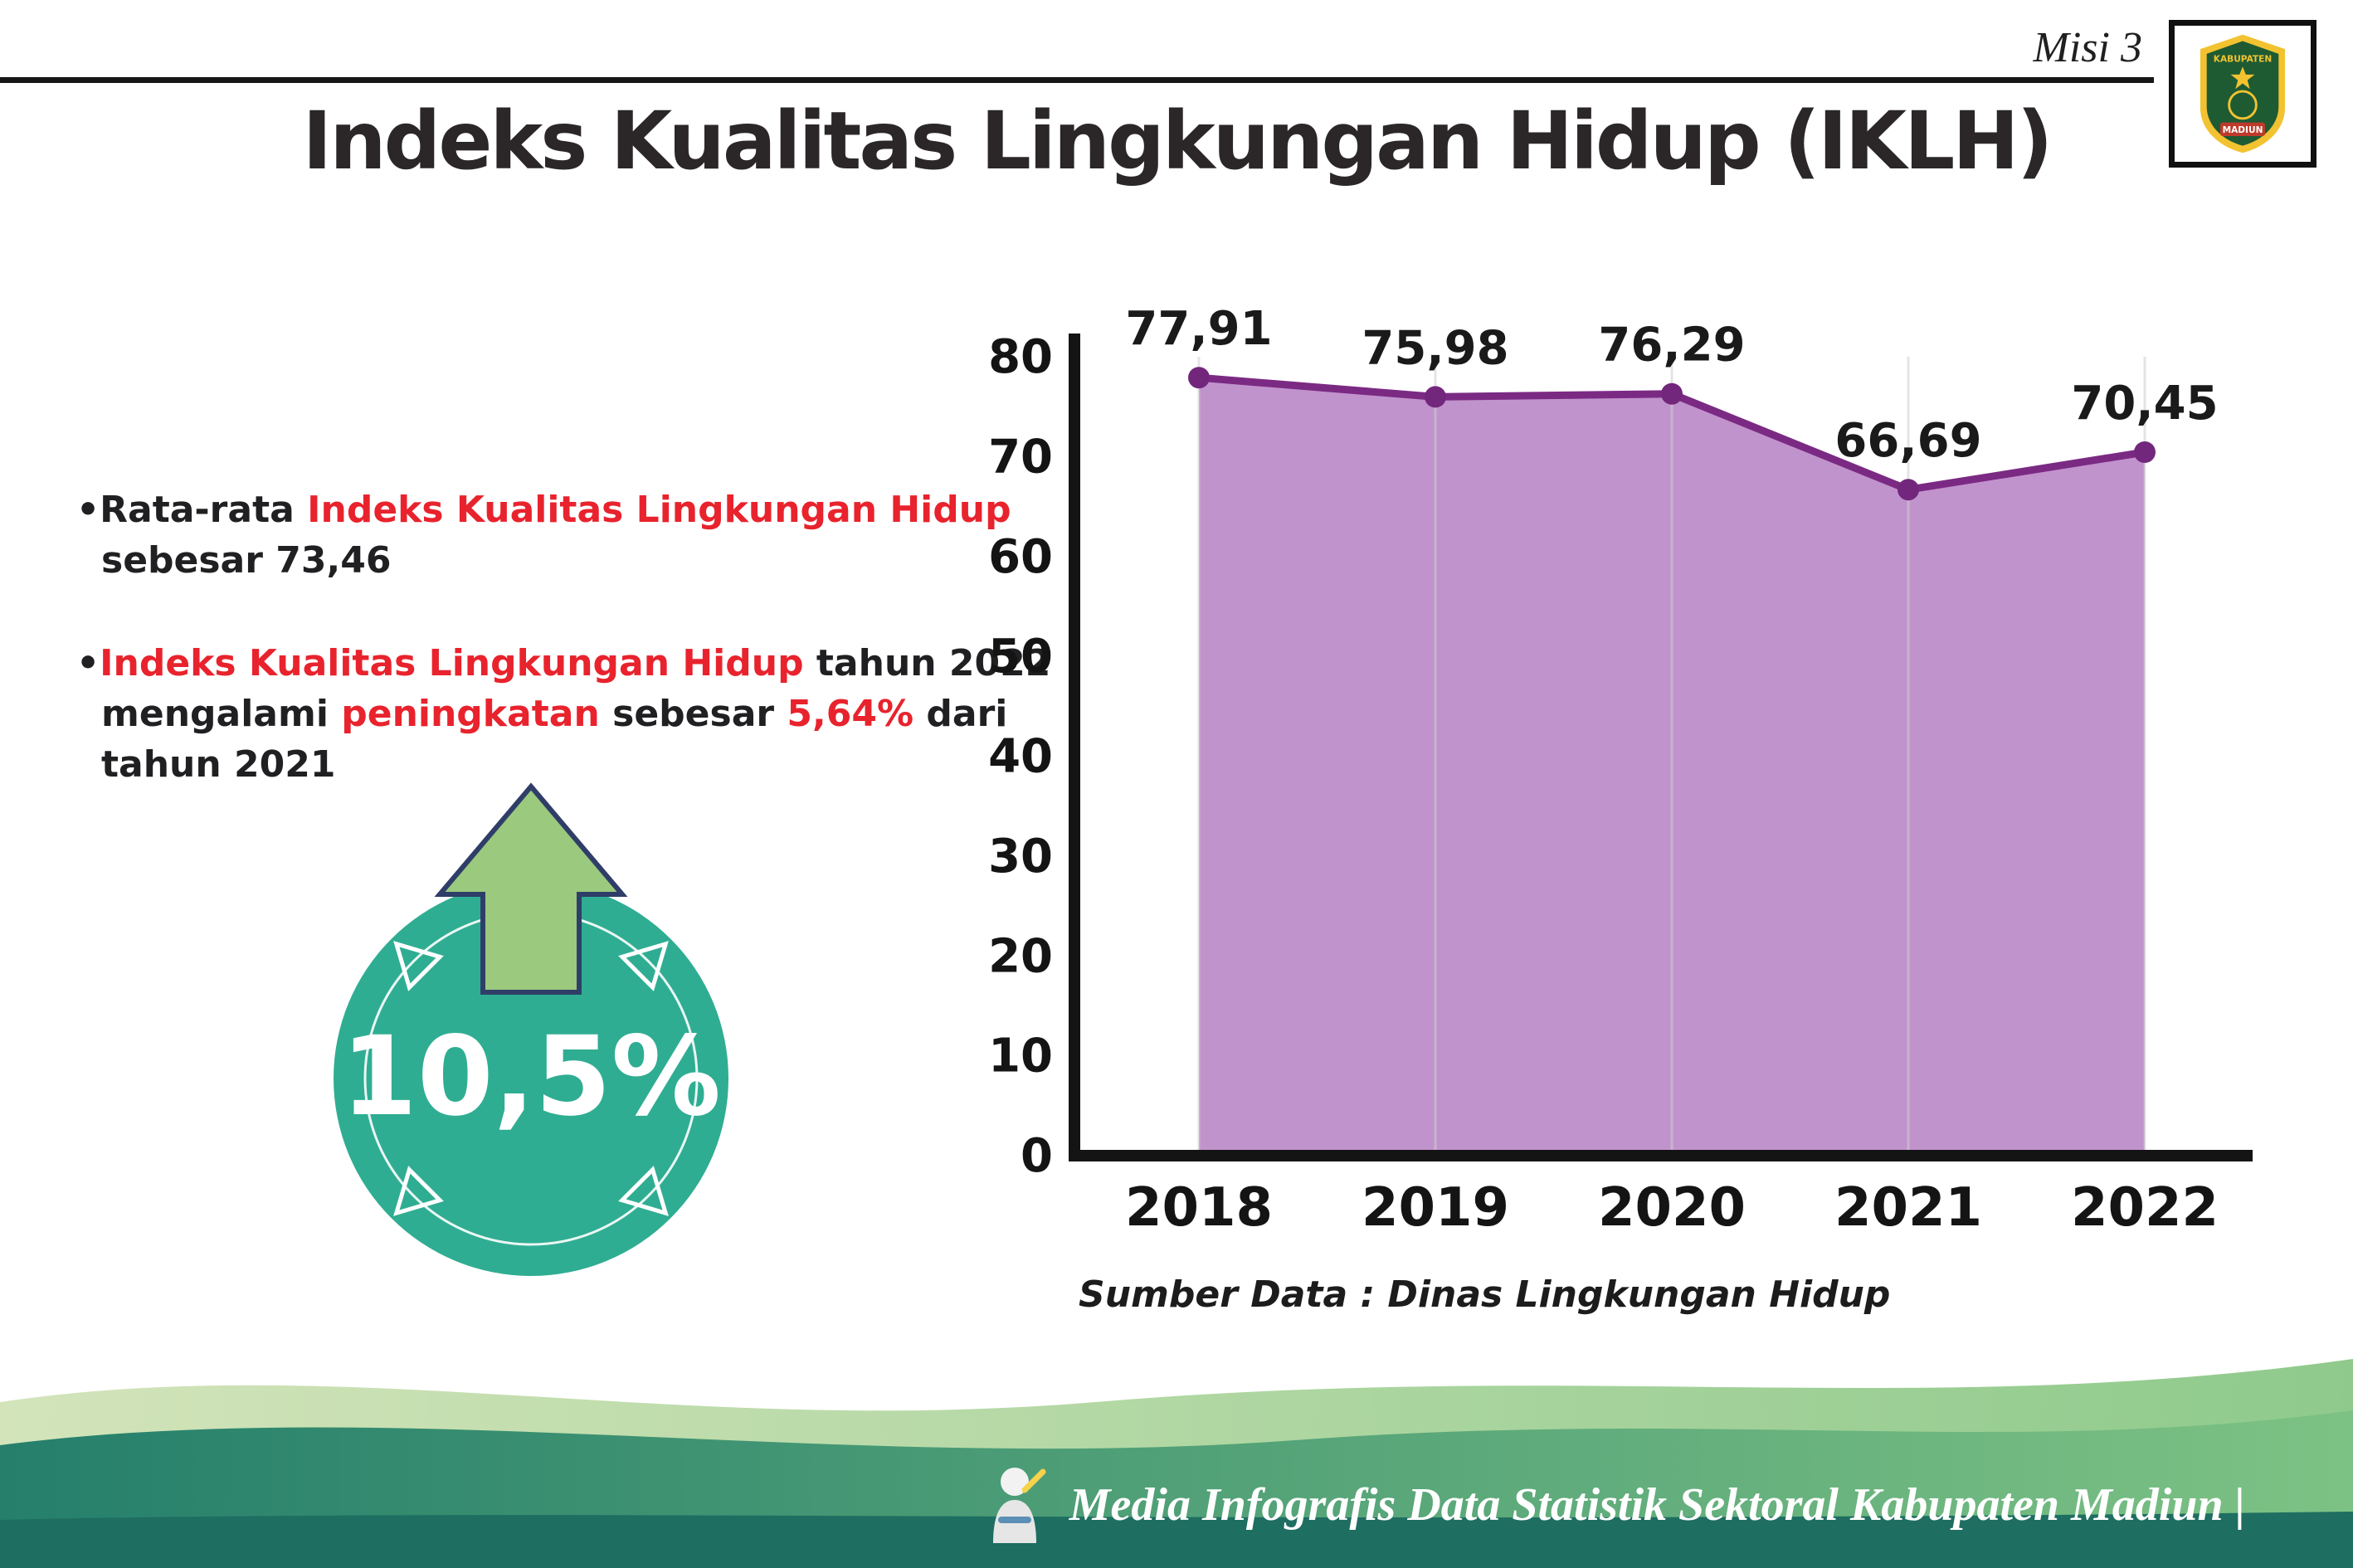  I want to click on chart-x-ticks: 2018 2019 2020 2021 2022, so click(1672, 1208).